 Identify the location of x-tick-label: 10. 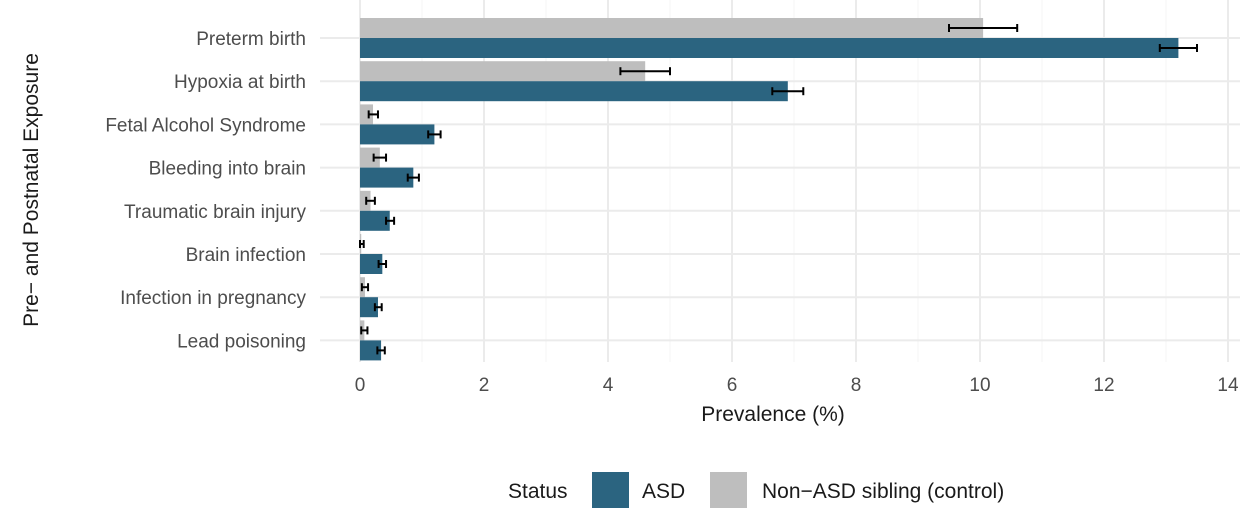
(979, 385).